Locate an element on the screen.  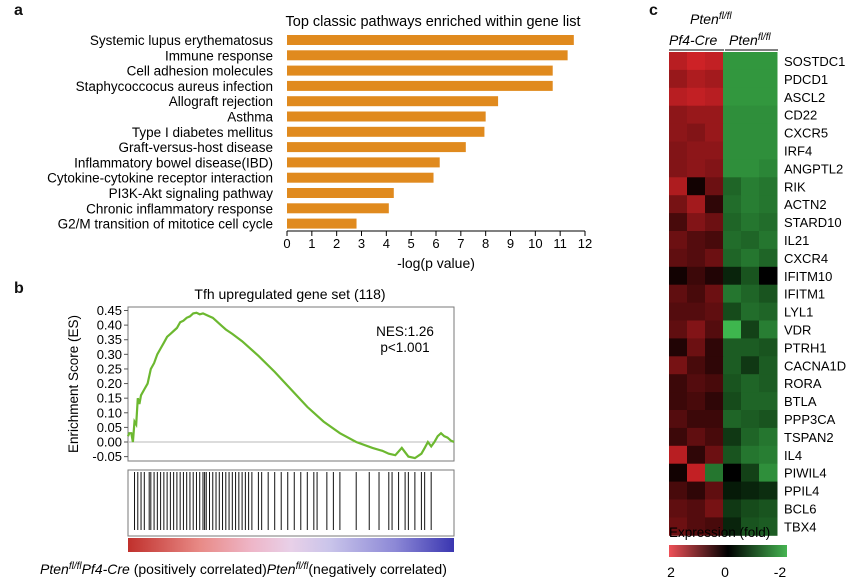
heatmap-gene-label: VDR is located at coordinates (797, 329).